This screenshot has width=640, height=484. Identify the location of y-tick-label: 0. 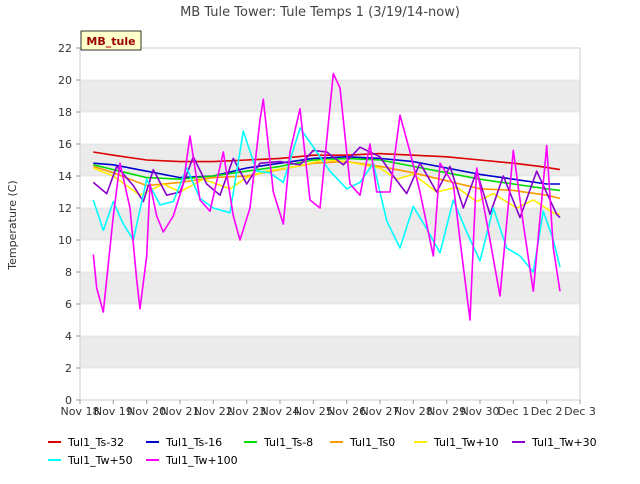
(68, 400).